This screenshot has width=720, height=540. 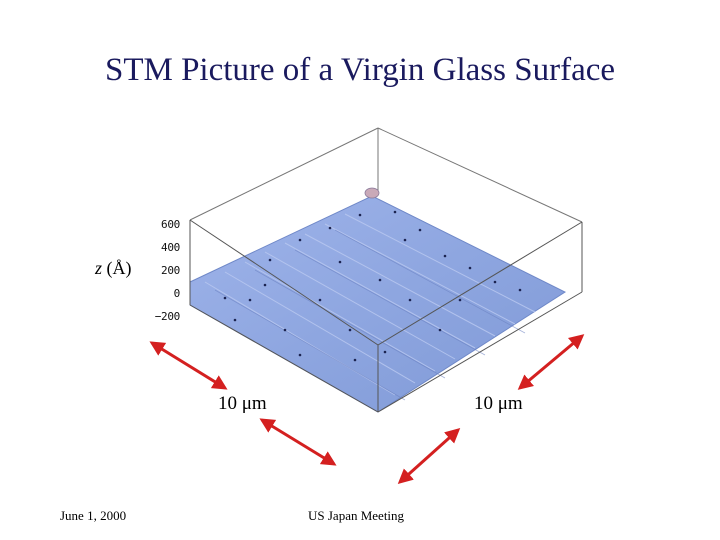 What do you see at coordinates (298, 442) in the screenshot?
I see `x-length-arrow-lower` at bounding box center [298, 442].